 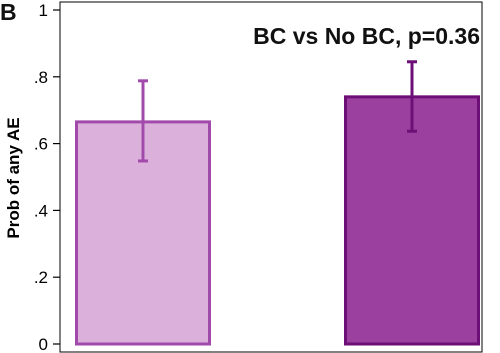 What do you see at coordinates (366, 36) in the screenshot?
I see `chart-annotation: BC vs No BC, p=0.36` at bounding box center [366, 36].